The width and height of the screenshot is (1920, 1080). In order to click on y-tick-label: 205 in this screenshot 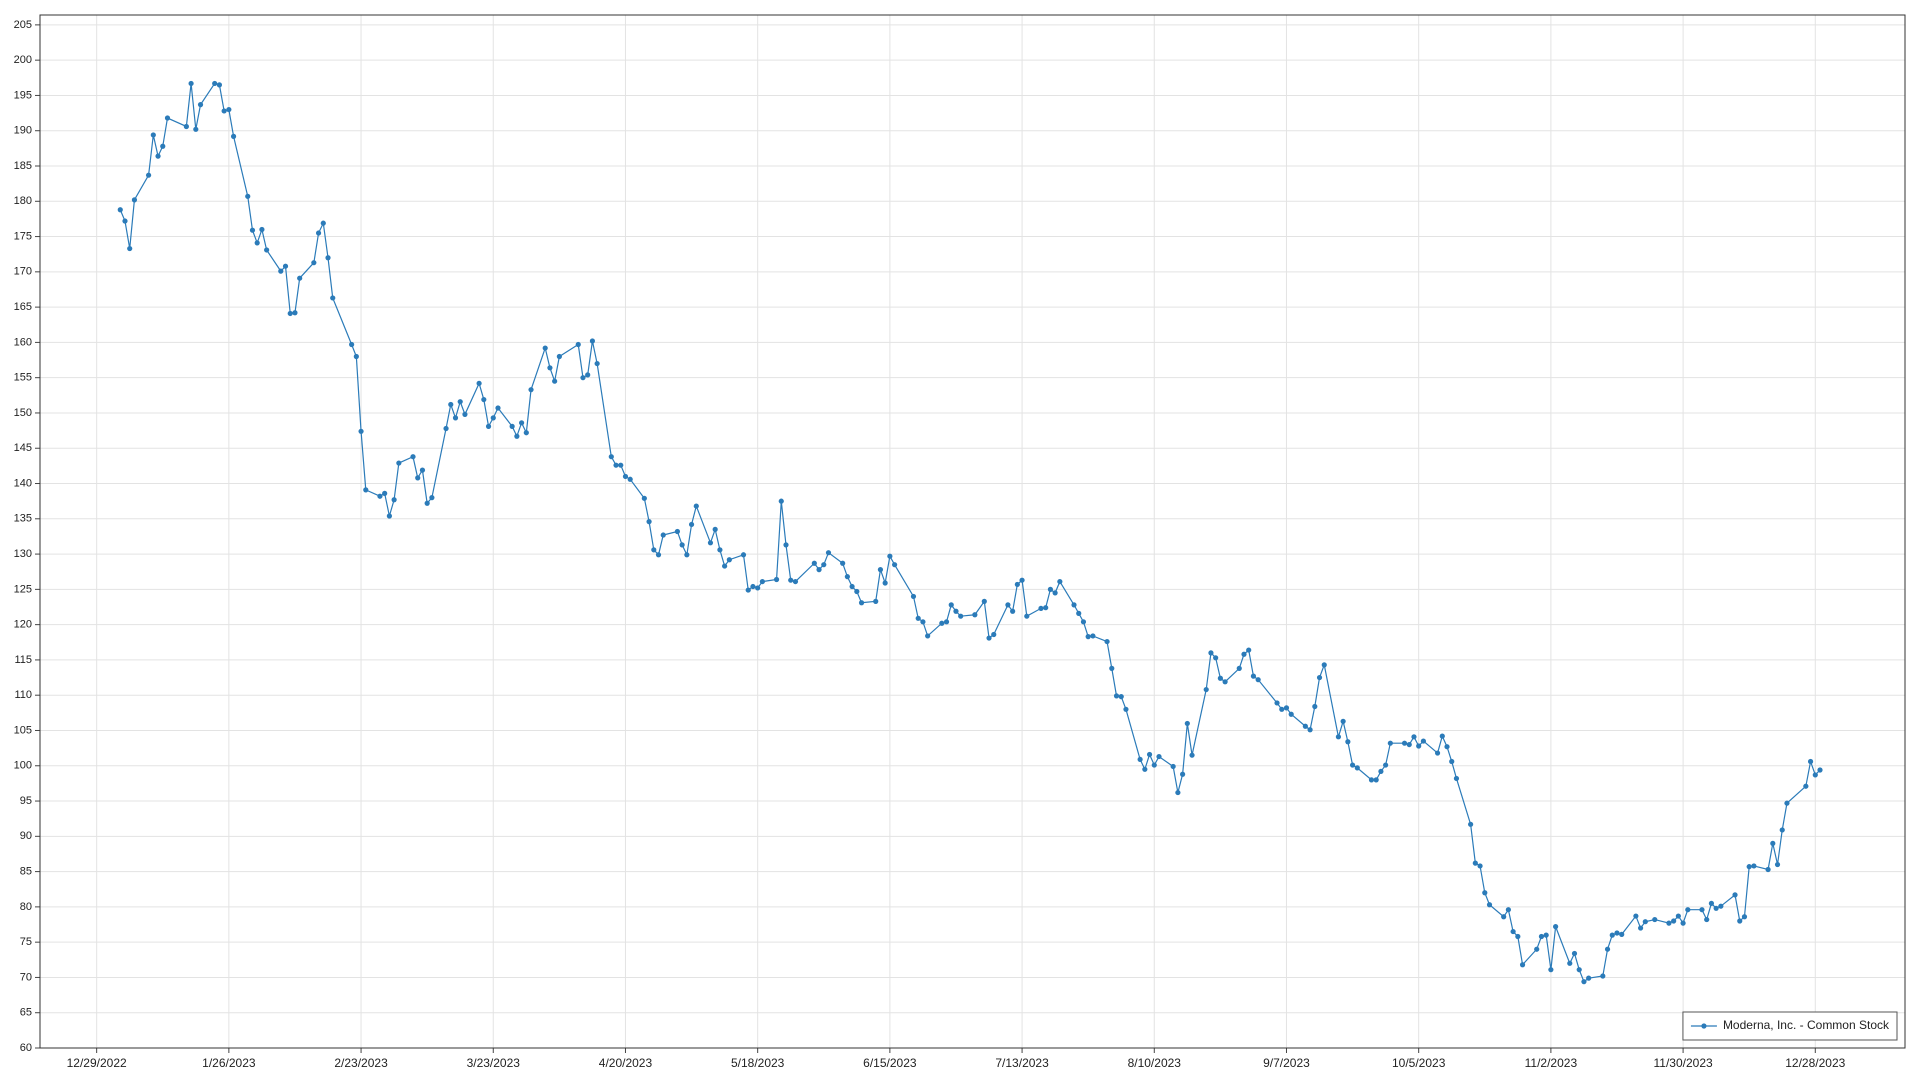, I will do `click(23, 25)`.